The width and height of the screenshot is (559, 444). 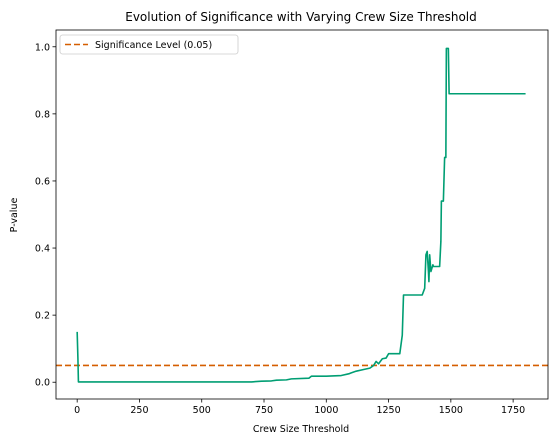 What do you see at coordinates (202, 410) in the screenshot?
I see `x-tick-label: 500` at bounding box center [202, 410].